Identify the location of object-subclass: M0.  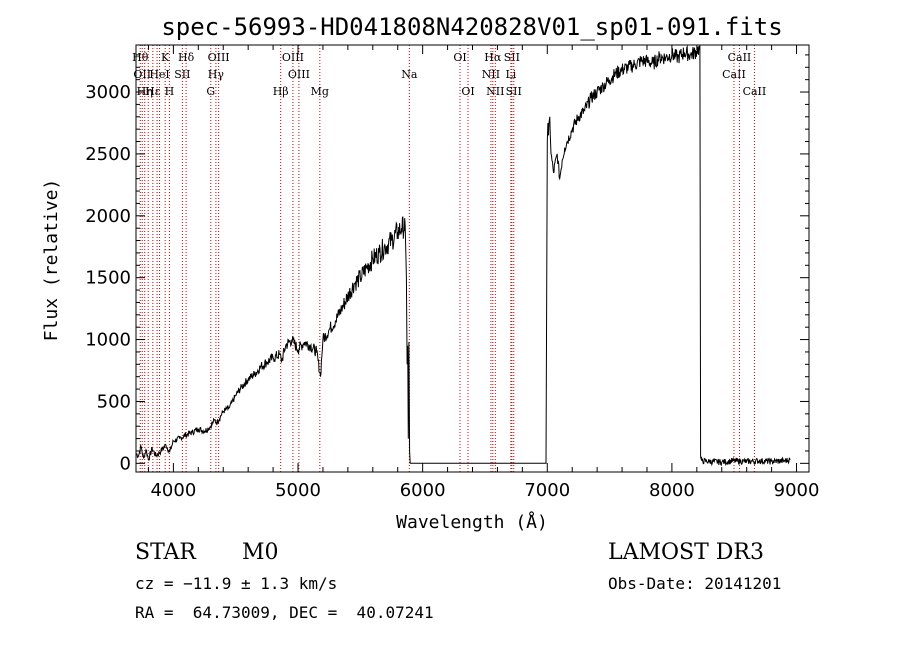
(260, 552).